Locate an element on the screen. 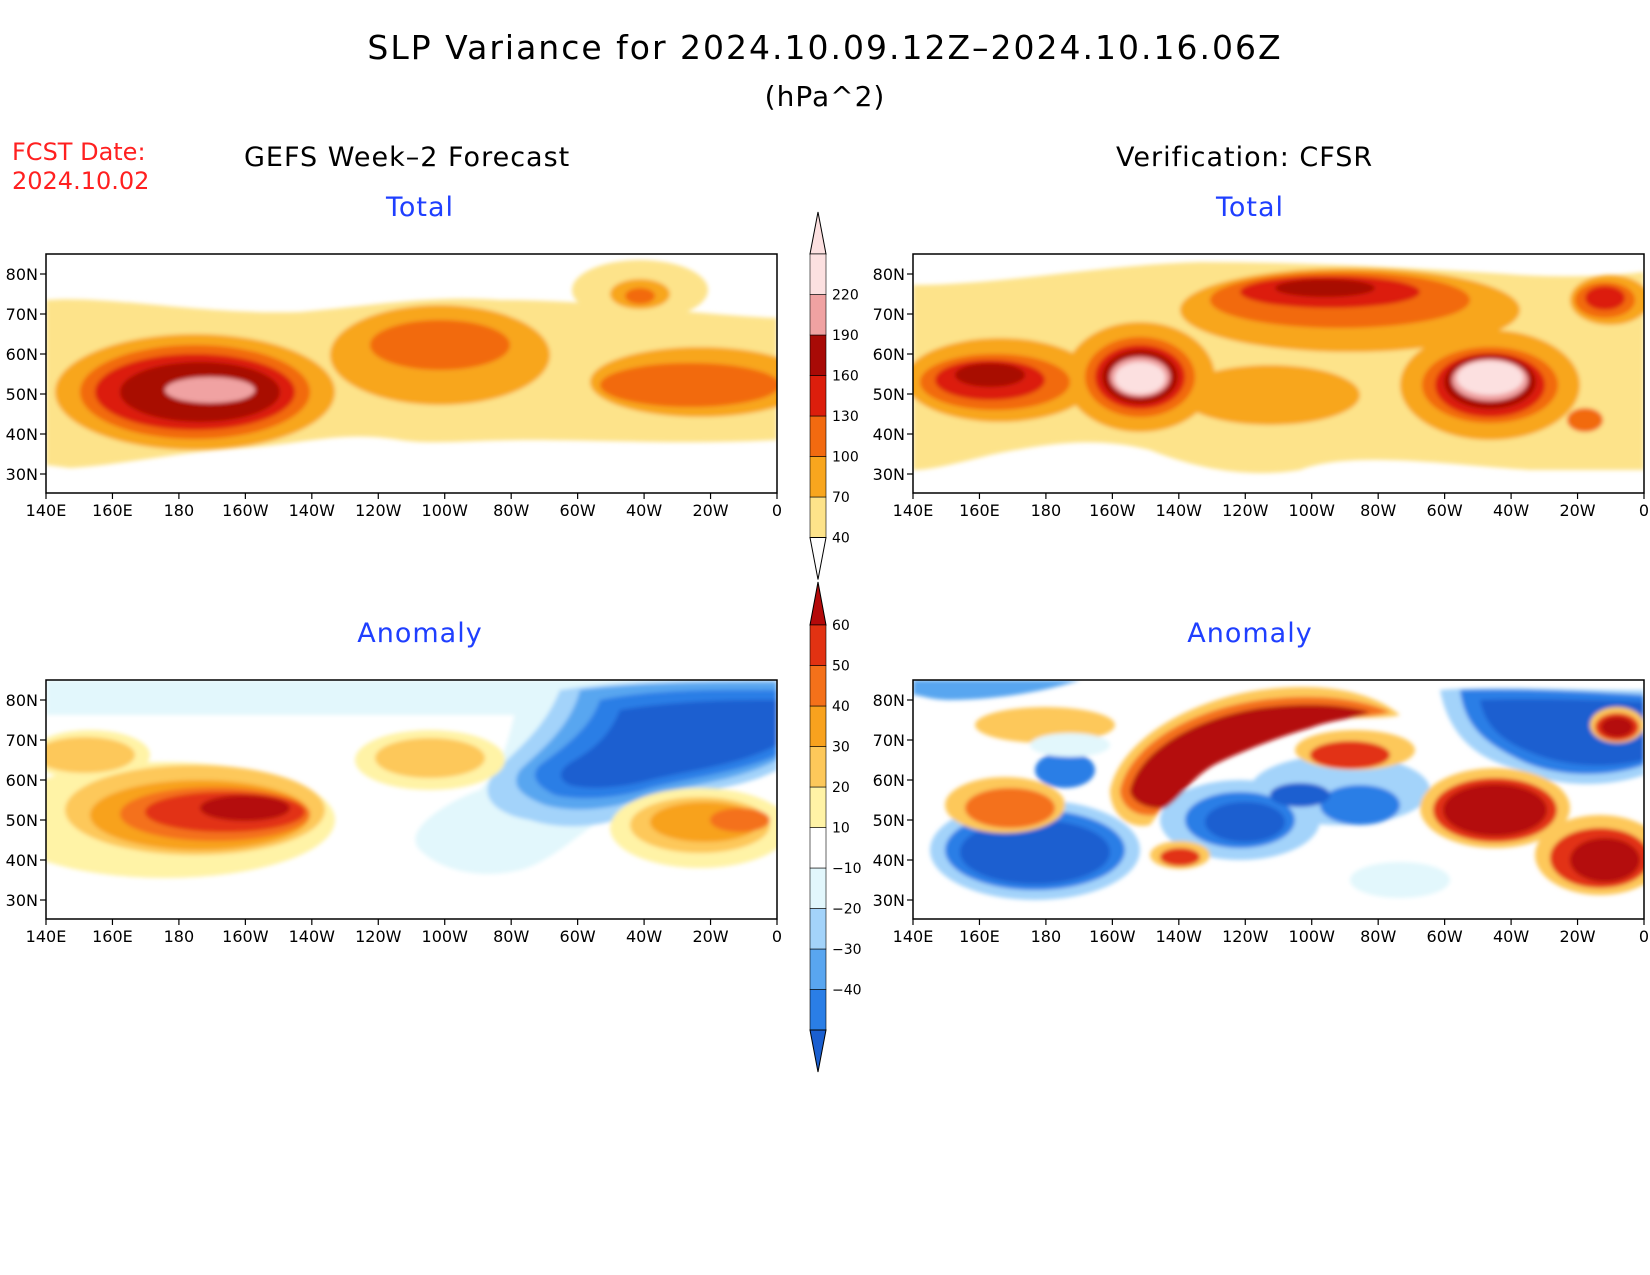  fcst-anomaly-title: Anomaly is located at coordinates (420, 633).